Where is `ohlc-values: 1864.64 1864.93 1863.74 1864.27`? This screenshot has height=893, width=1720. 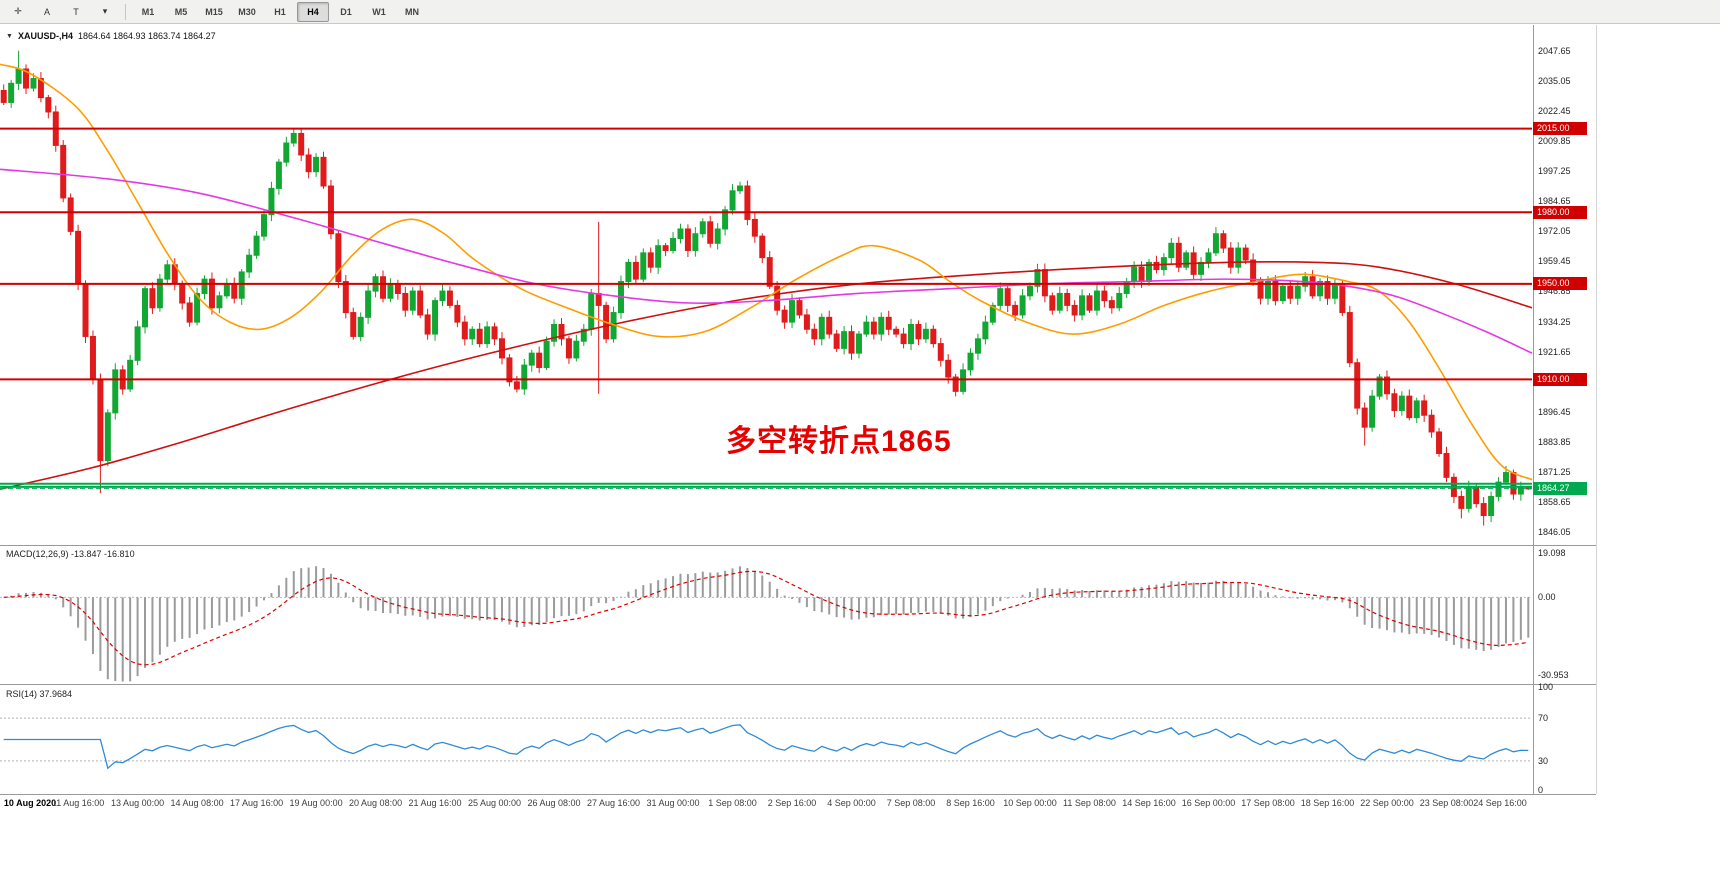
ohlc-values: 1864.64 1864.93 1863.74 1864.27 is located at coordinates (146, 36).